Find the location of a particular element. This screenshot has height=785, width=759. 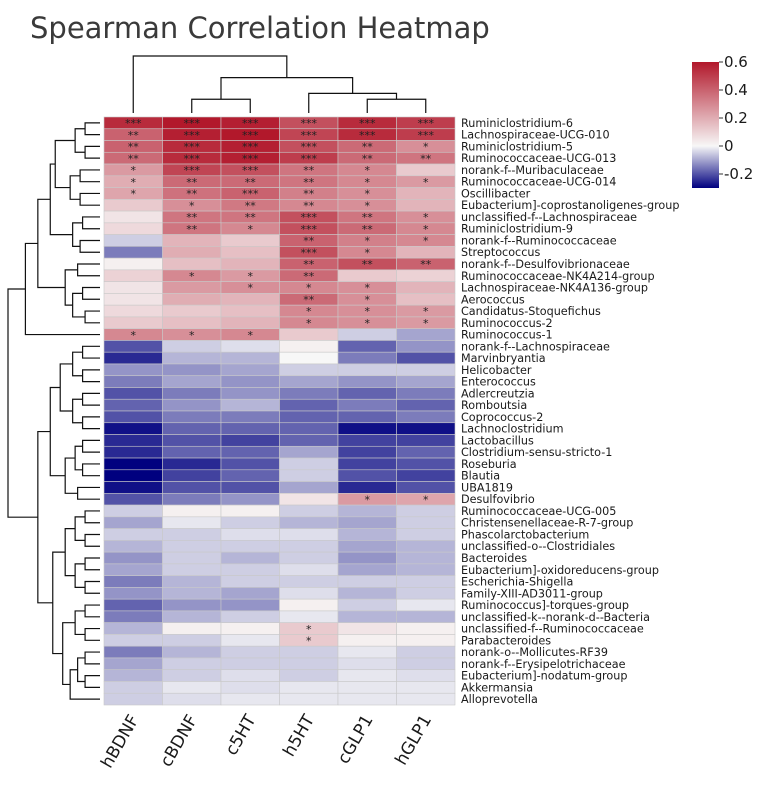

row-label: Phascolarctobacterium is located at coordinates (525, 534).